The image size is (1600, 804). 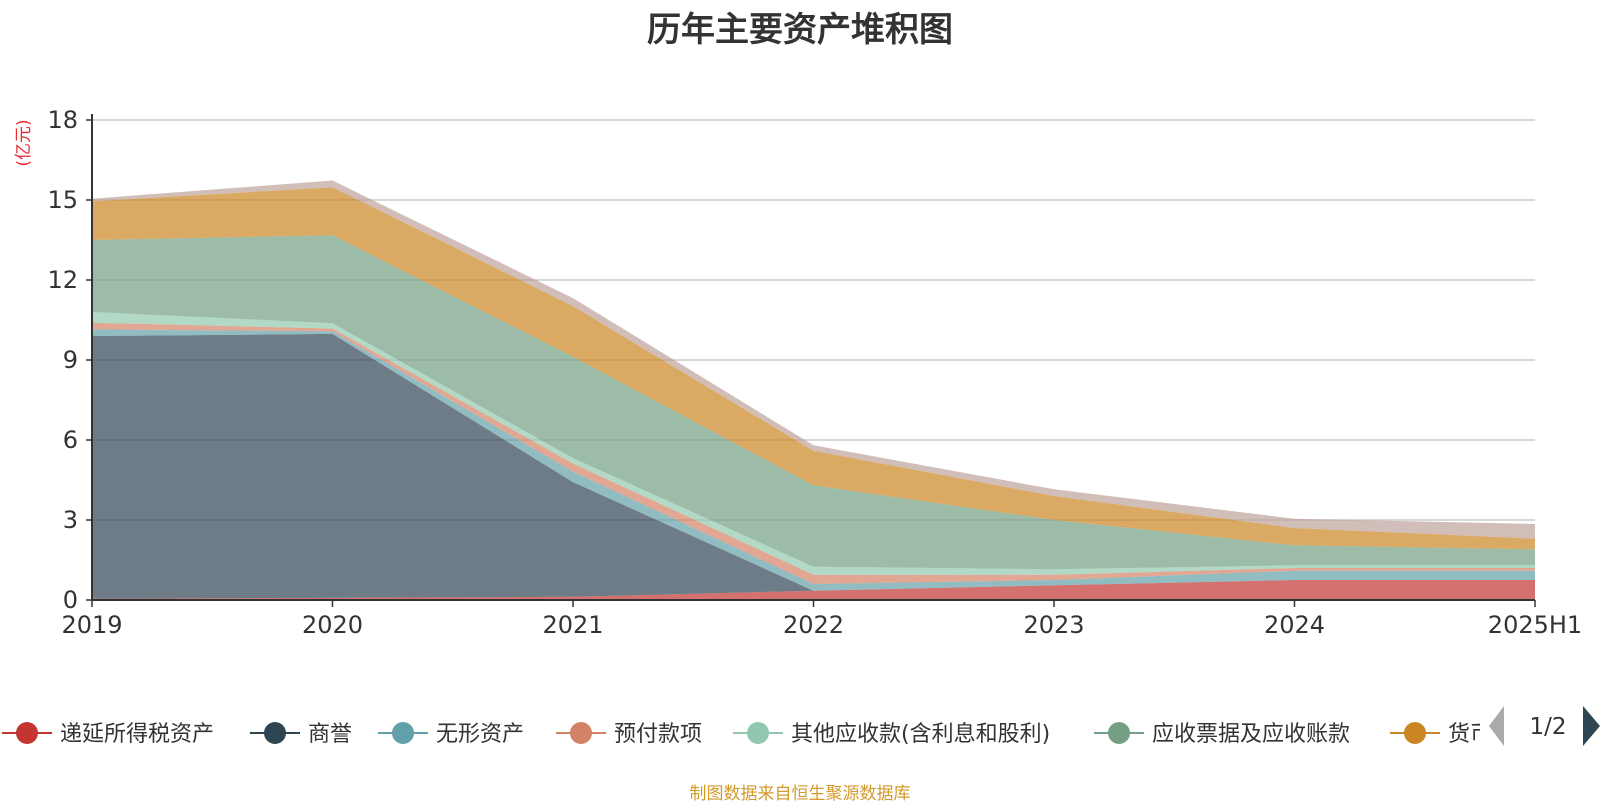 What do you see at coordinates (332, 625) in the screenshot?
I see `x-tick-label: 2020` at bounding box center [332, 625].